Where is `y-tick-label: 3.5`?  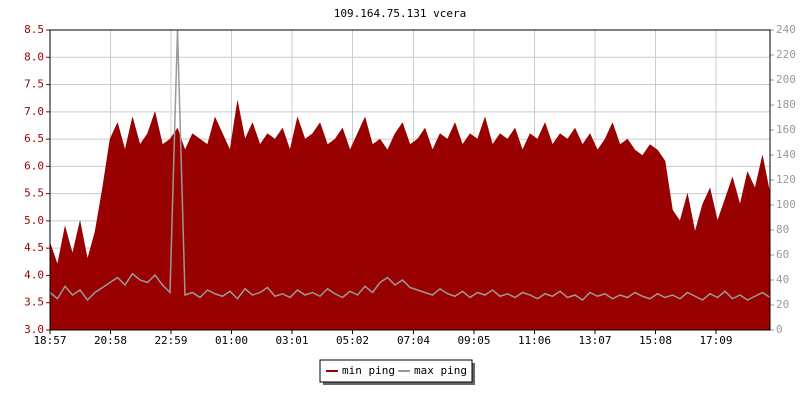 y-tick-label: 3.5 is located at coordinates (34, 302).